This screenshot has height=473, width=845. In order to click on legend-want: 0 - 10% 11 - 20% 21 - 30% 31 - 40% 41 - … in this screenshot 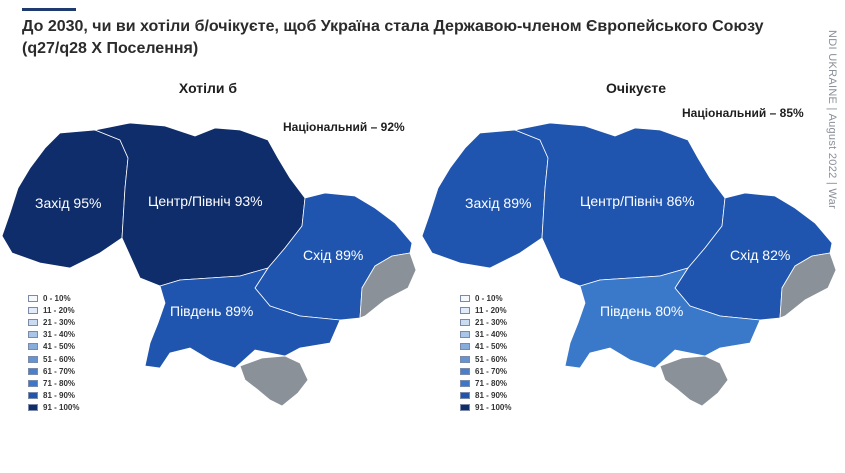, I will do `click(53, 353)`.